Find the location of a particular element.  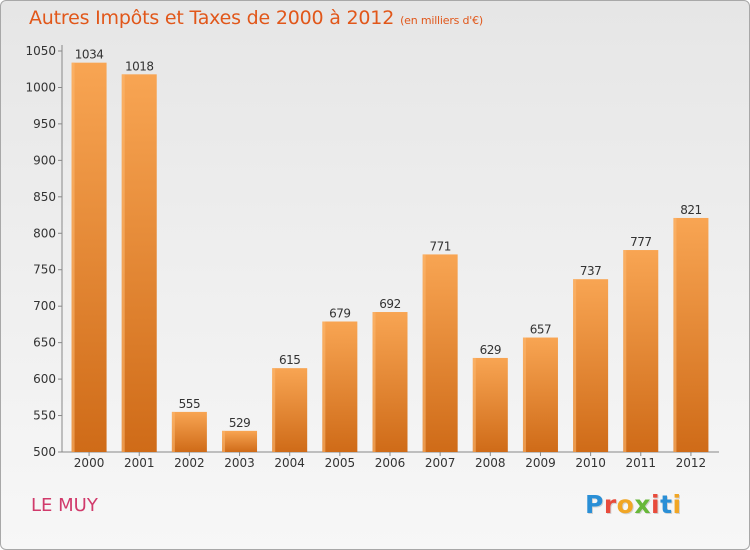

bar-2009 is located at coordinates (540, 394).